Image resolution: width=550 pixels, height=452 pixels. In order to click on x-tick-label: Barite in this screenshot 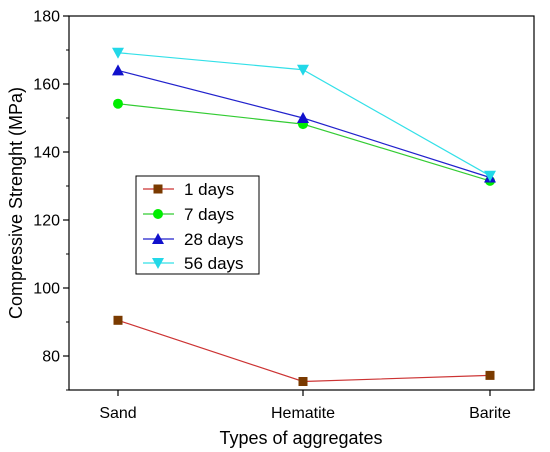, I will do `click(490, 413)`.